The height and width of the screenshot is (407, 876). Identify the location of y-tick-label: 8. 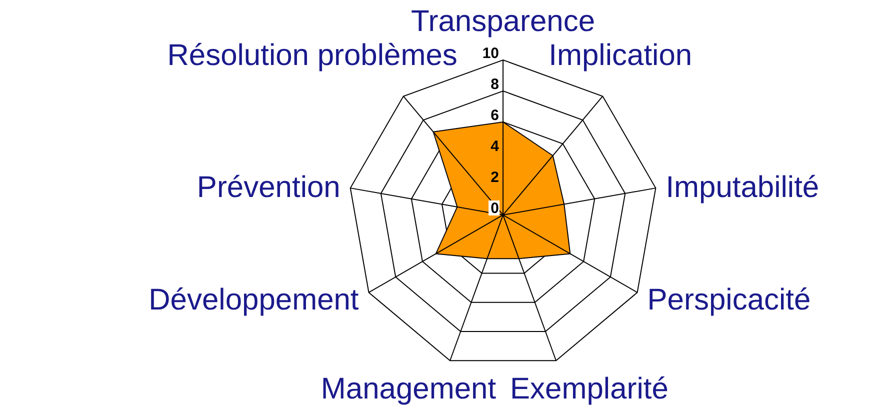
(495, 84).